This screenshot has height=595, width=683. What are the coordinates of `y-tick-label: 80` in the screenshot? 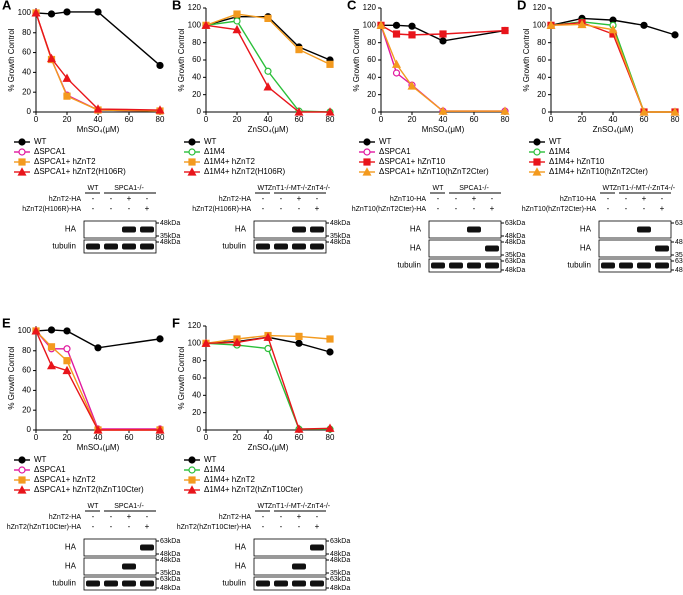 It's located at (371, 42).